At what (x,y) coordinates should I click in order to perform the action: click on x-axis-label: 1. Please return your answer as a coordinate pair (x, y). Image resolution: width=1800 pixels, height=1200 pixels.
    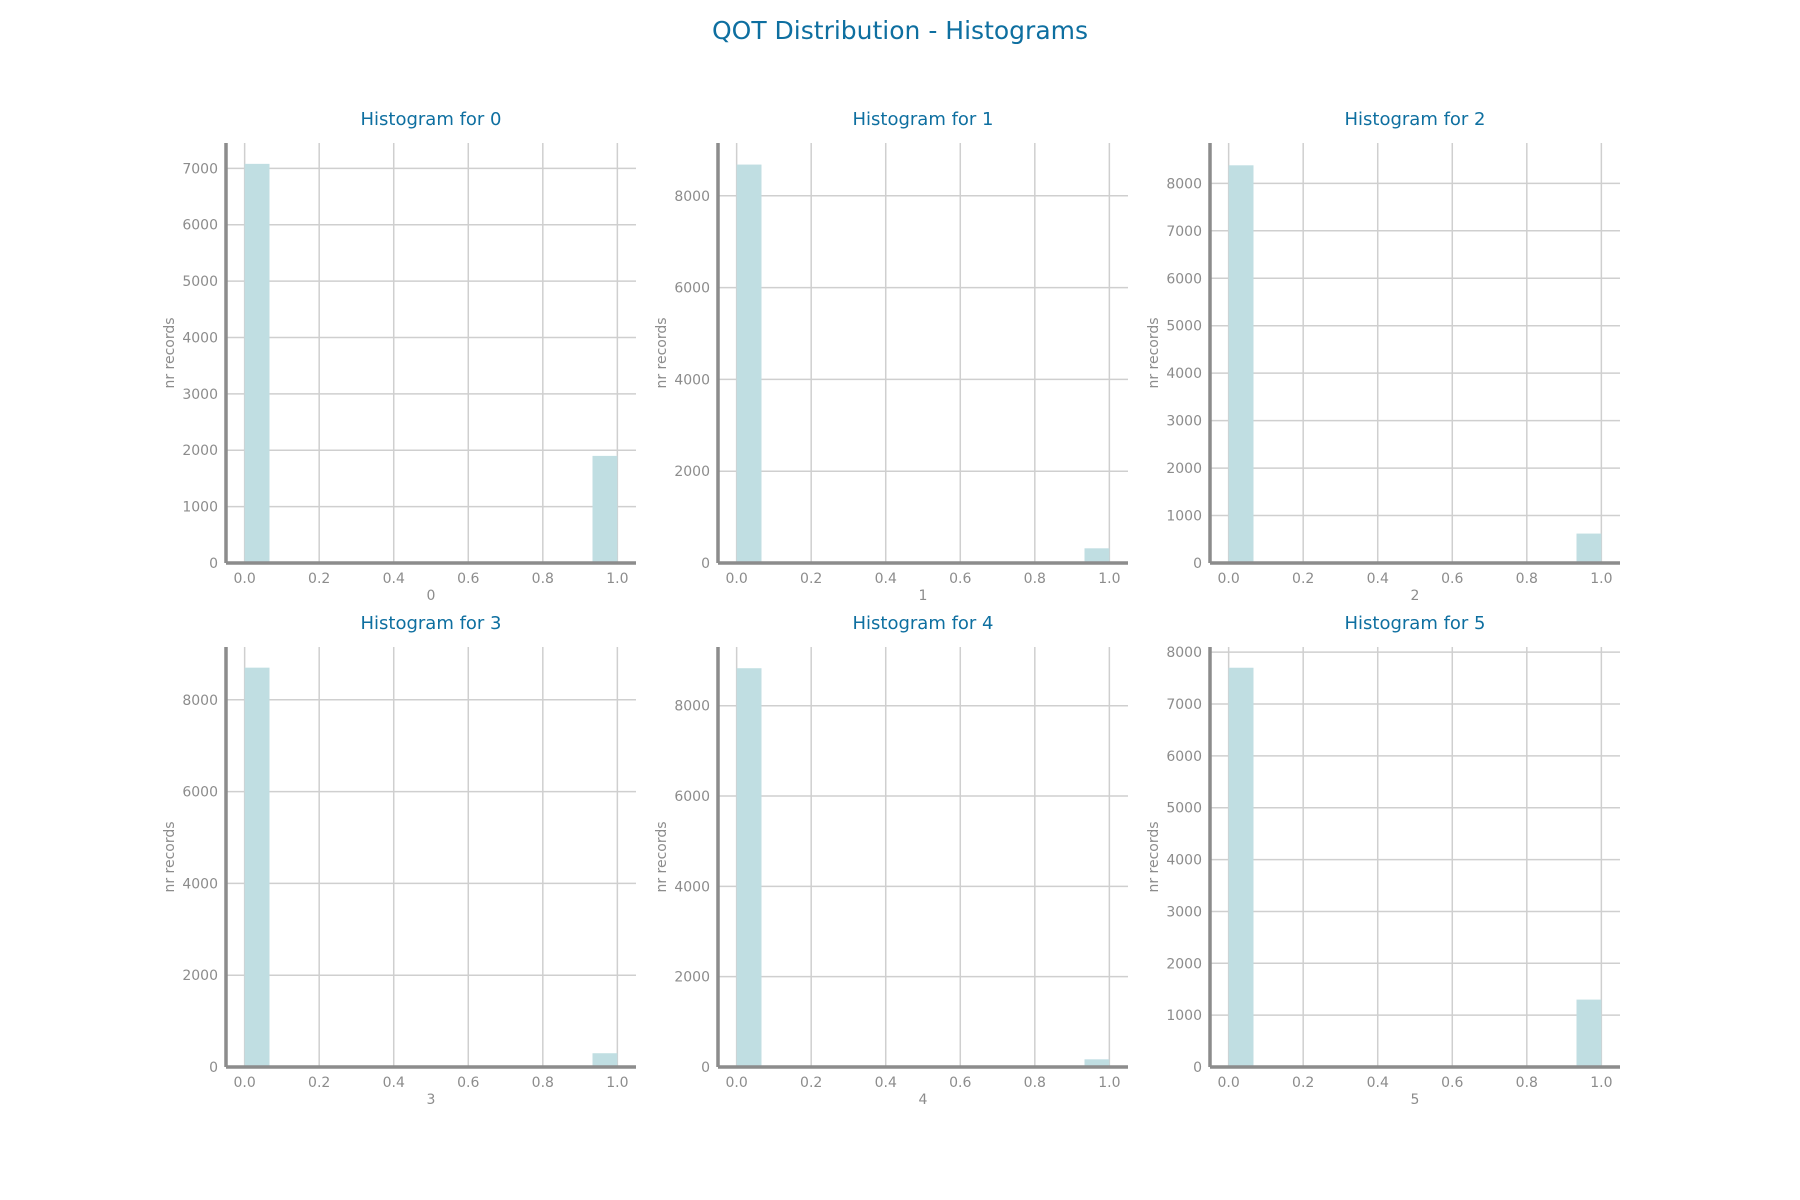
    Looking at the image, I should click on (923, 596).